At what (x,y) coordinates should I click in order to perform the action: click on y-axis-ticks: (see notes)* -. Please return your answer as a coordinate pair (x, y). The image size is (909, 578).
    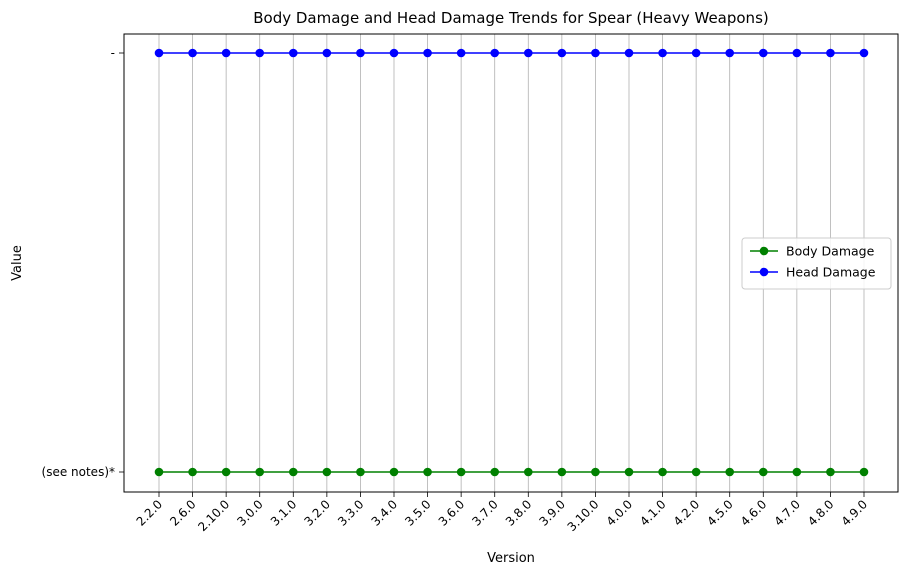
    Looking at the image, I should click on (83, 262).